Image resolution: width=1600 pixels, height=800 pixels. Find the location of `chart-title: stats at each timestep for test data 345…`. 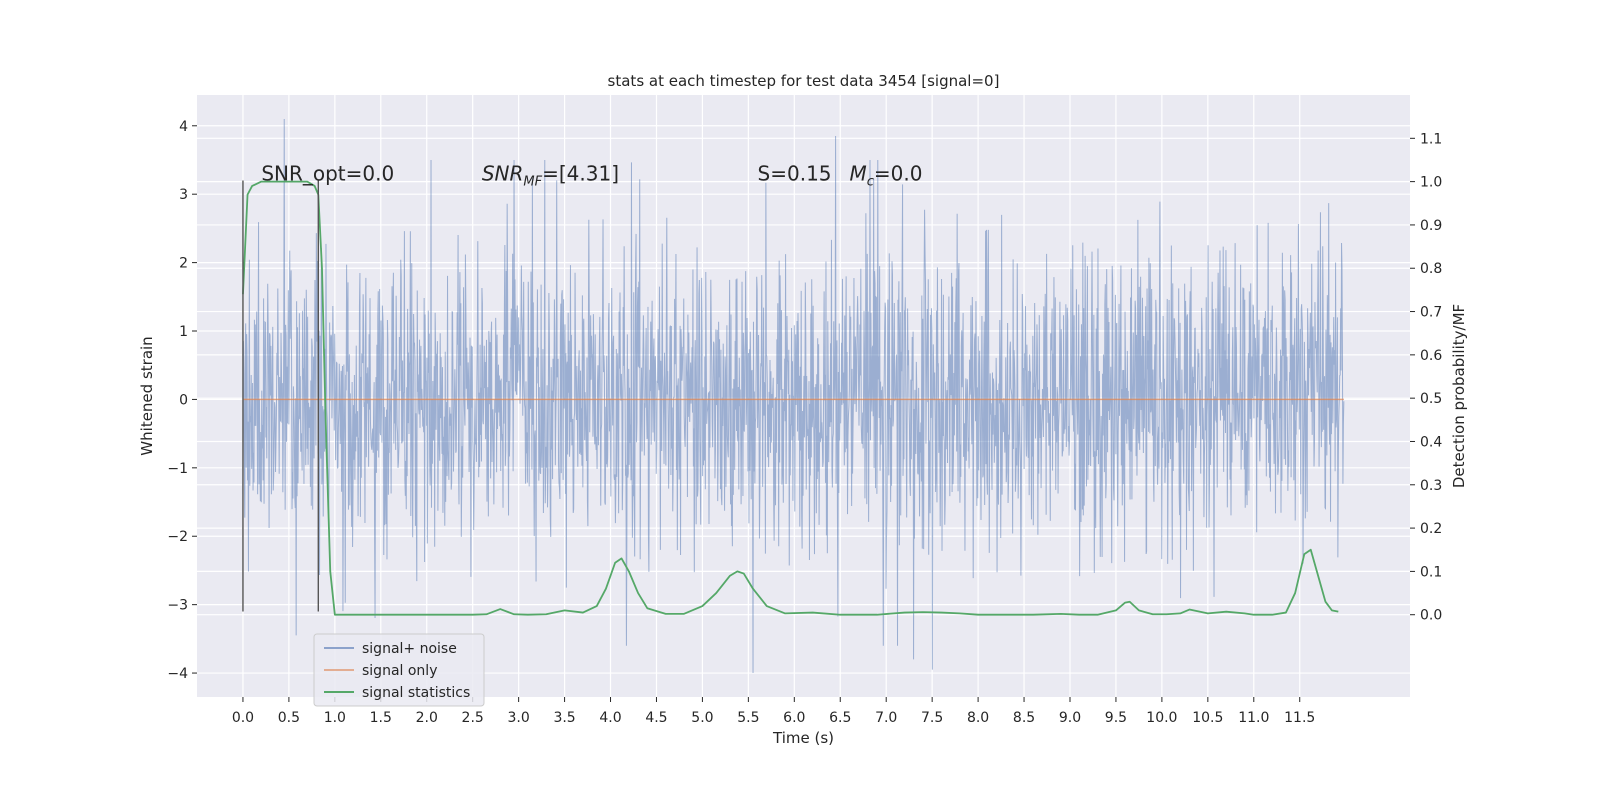

chart-title: stats at each timestep for test data 345… is located at coordinates (804, 81).